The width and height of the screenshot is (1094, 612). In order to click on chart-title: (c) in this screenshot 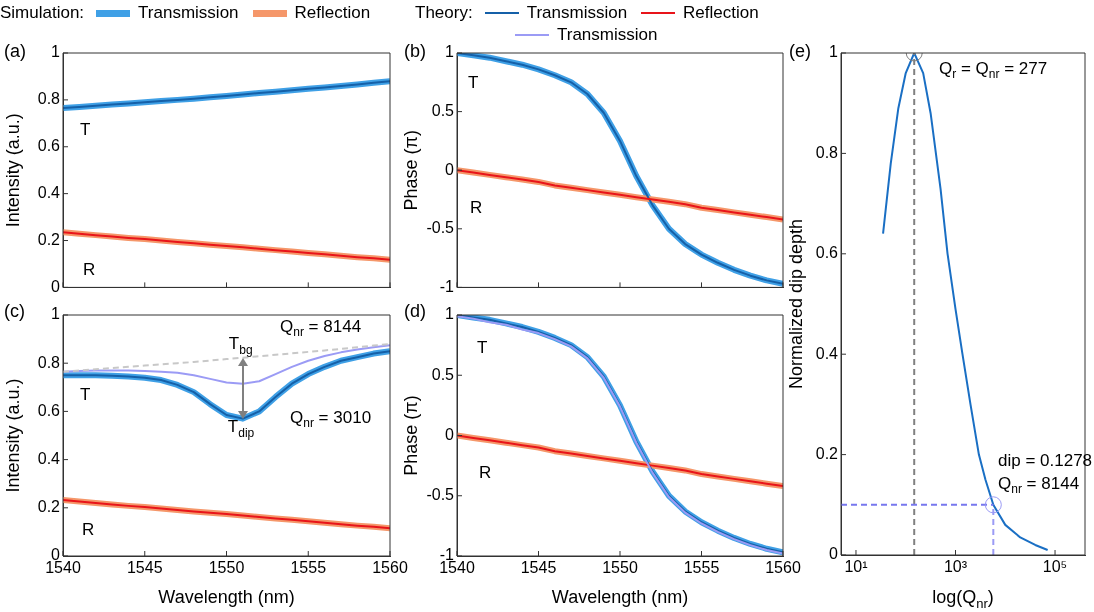, I will do `click(14, 310)`.